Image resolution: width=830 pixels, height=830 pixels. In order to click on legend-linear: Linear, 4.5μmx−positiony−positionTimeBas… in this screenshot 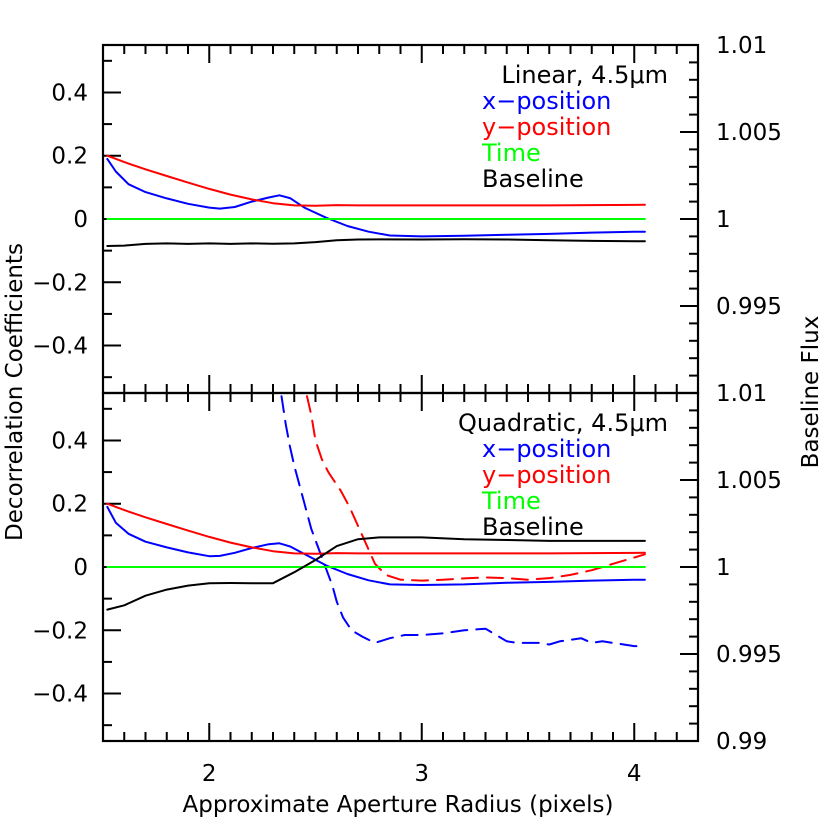, I will do `click(574, 127)`.